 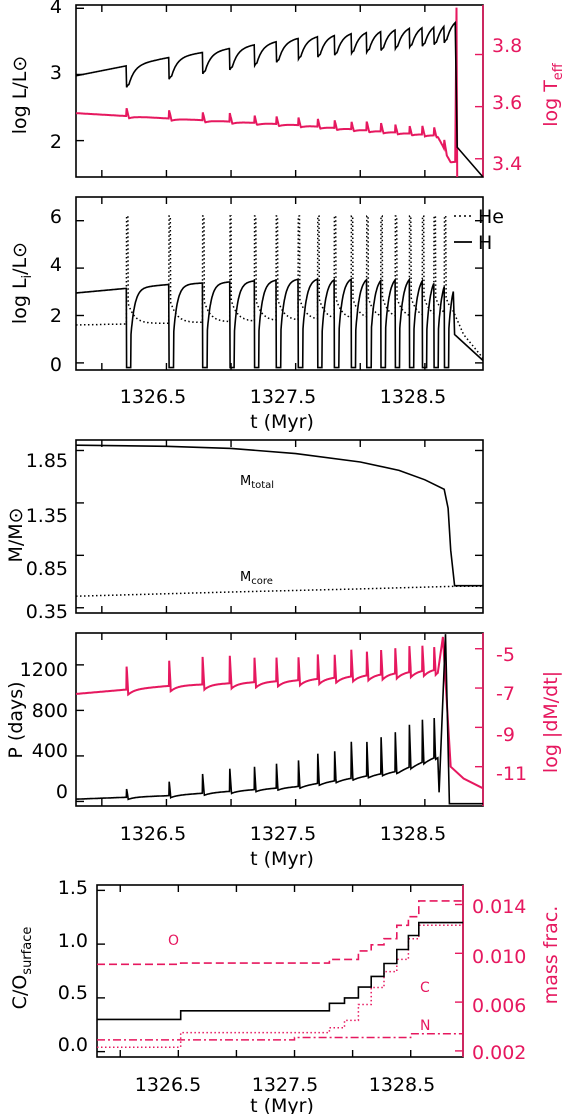 I want to click on p3-ytick-0.35: 0.35, so click(x=47, y=612).